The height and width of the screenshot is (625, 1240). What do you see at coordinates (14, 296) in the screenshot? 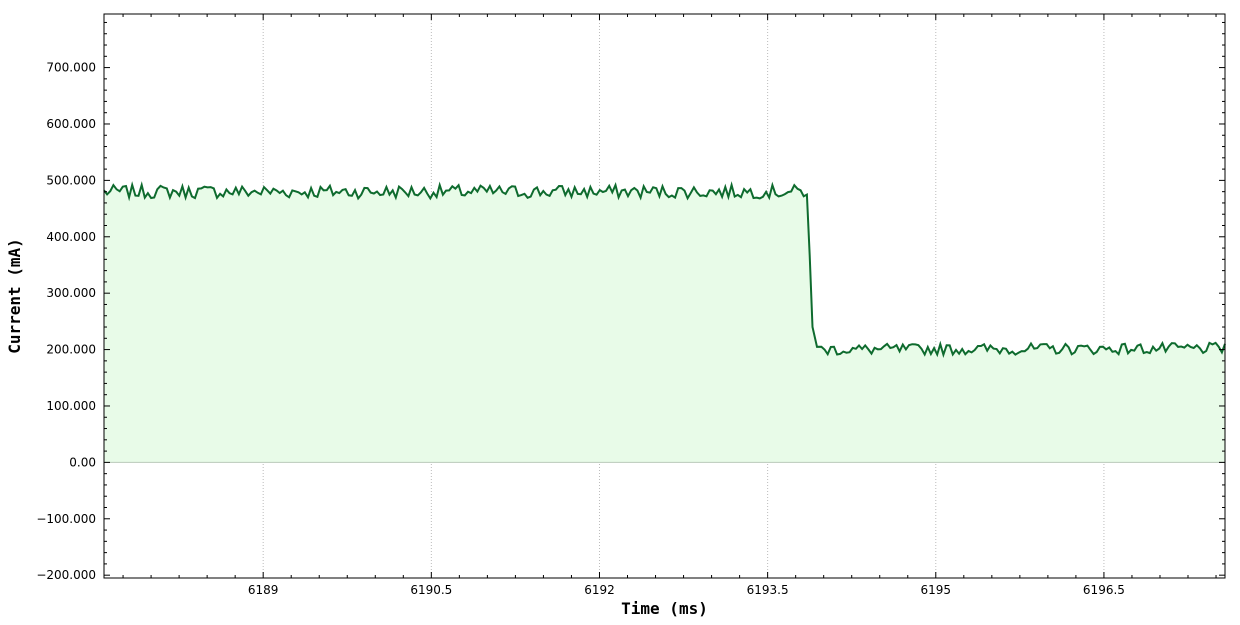
I see `y-axis-title: Current (mA)` at bounding box center [14, 296].